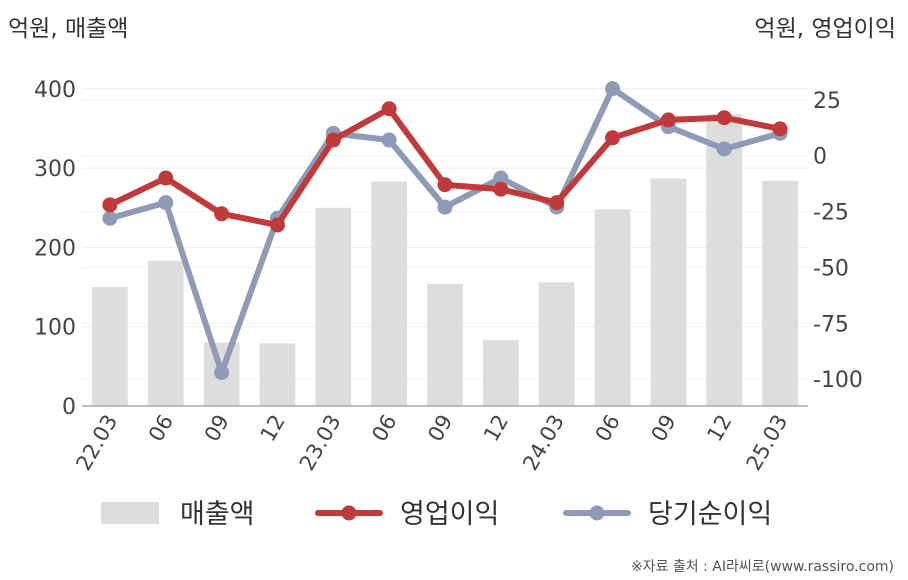  Describe the element at coordinates (838, 380) in the screenshot. I see `right-tick-label: -100` at that location.